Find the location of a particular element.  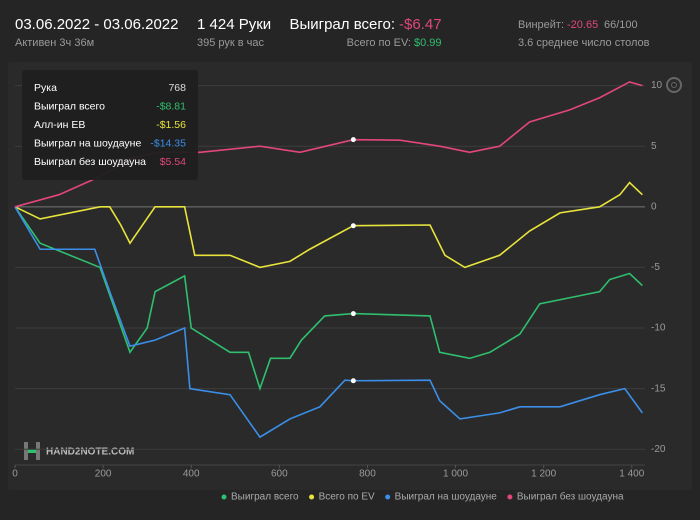

x-tick-label: 200 is located at coordinates (103, 474).